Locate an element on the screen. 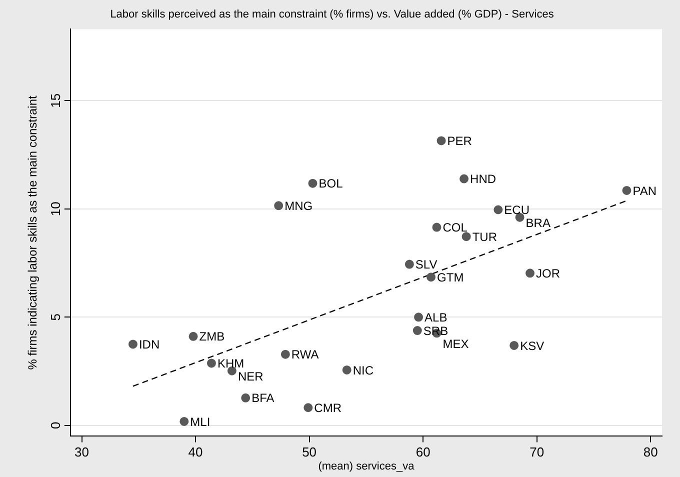  annotation: ALB is located at coordinates (436, 317).